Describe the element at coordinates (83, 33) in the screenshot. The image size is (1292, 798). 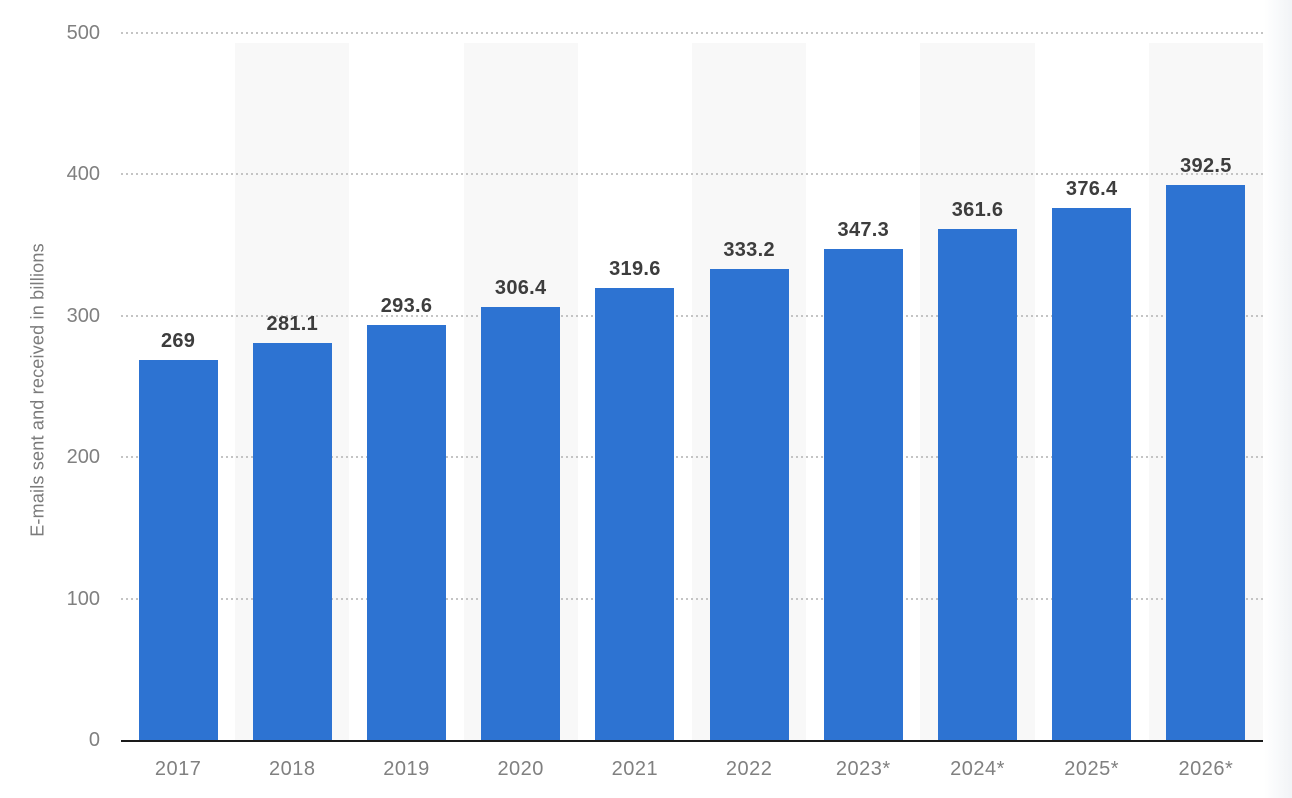
I see `y-axis-tick-label: 500` at that location.